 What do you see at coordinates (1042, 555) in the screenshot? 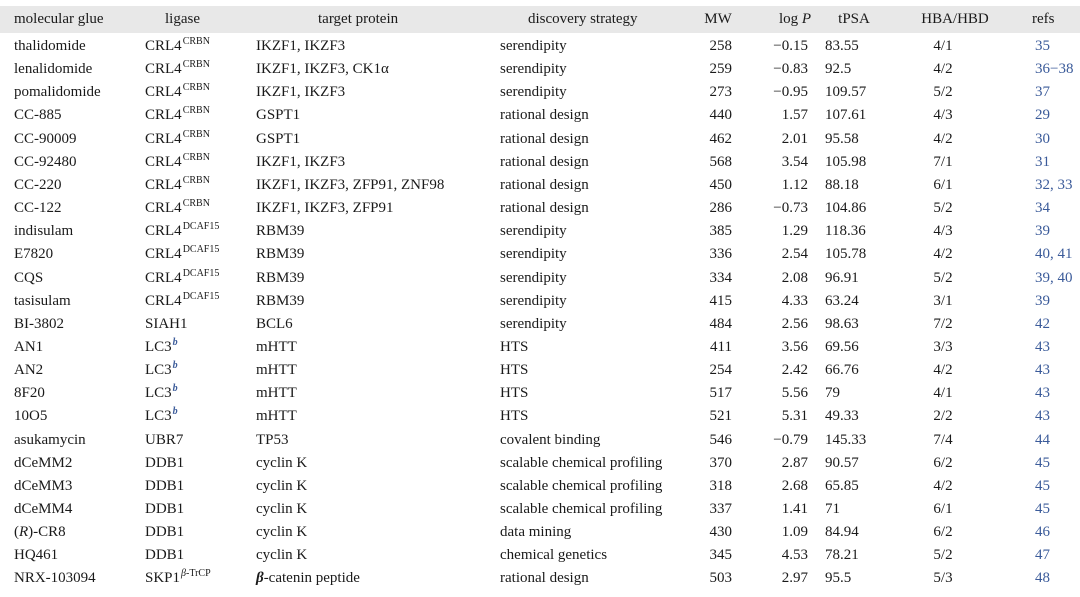
I see `reference-link: 47` at bounding box center [1042, 555].